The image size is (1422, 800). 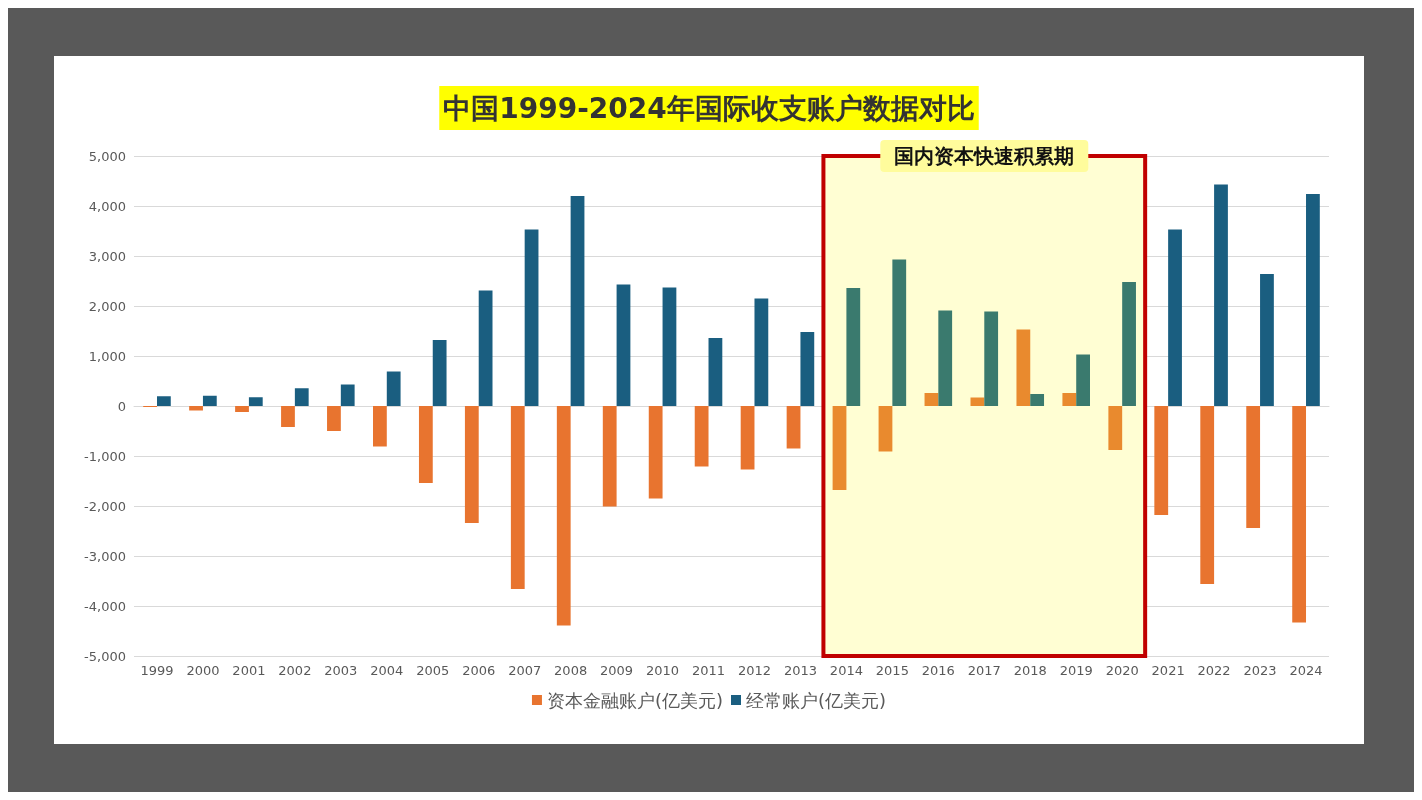 What do you see at coordinates (816, 700) in the screenshot?
I see `legend-label: 经常账户(亿美元)` at bounding box center [816, 700].